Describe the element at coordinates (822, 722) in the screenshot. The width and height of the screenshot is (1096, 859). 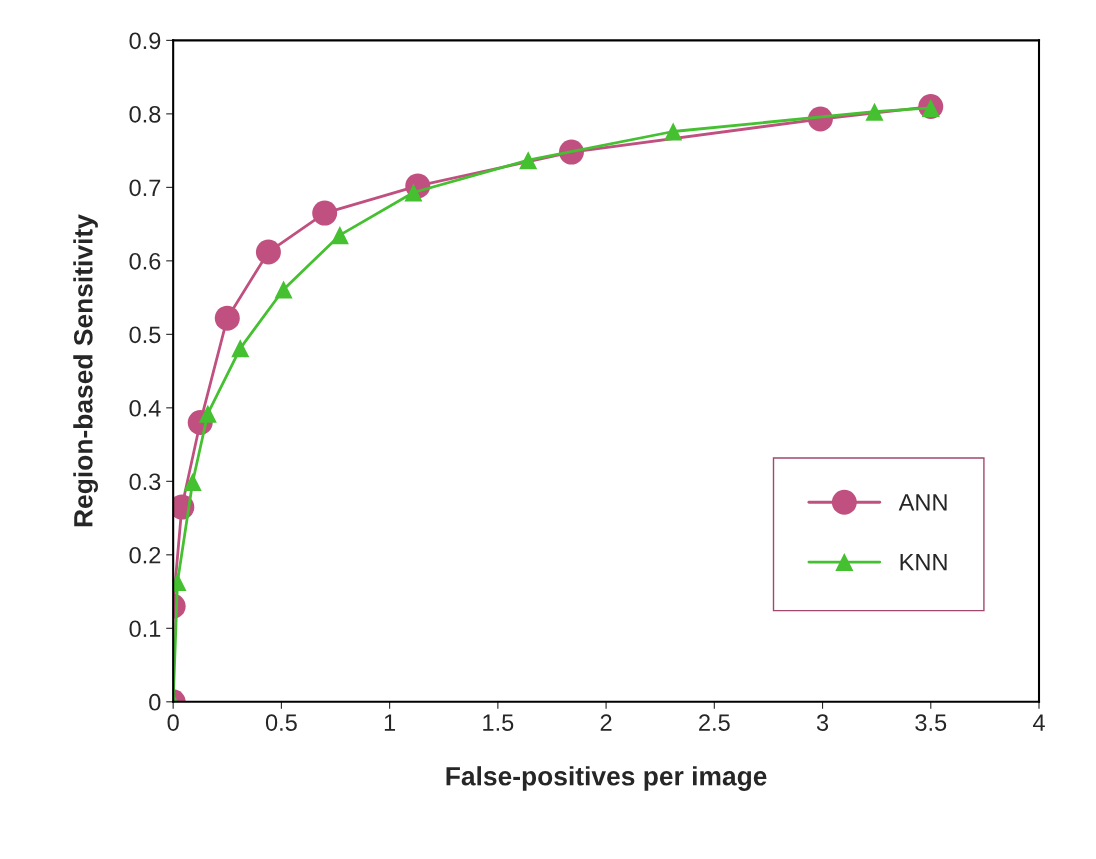
I see `x-tick-label: 3` at that location.